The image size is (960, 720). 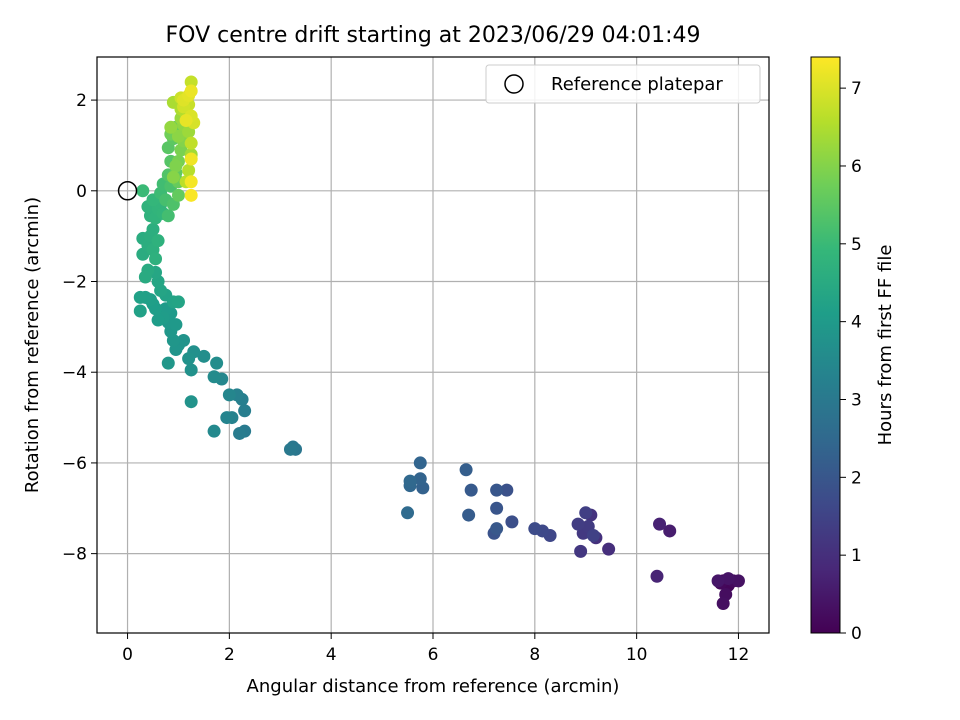 I want to click on legend: Reference platepar, so click(x=623, y=84).